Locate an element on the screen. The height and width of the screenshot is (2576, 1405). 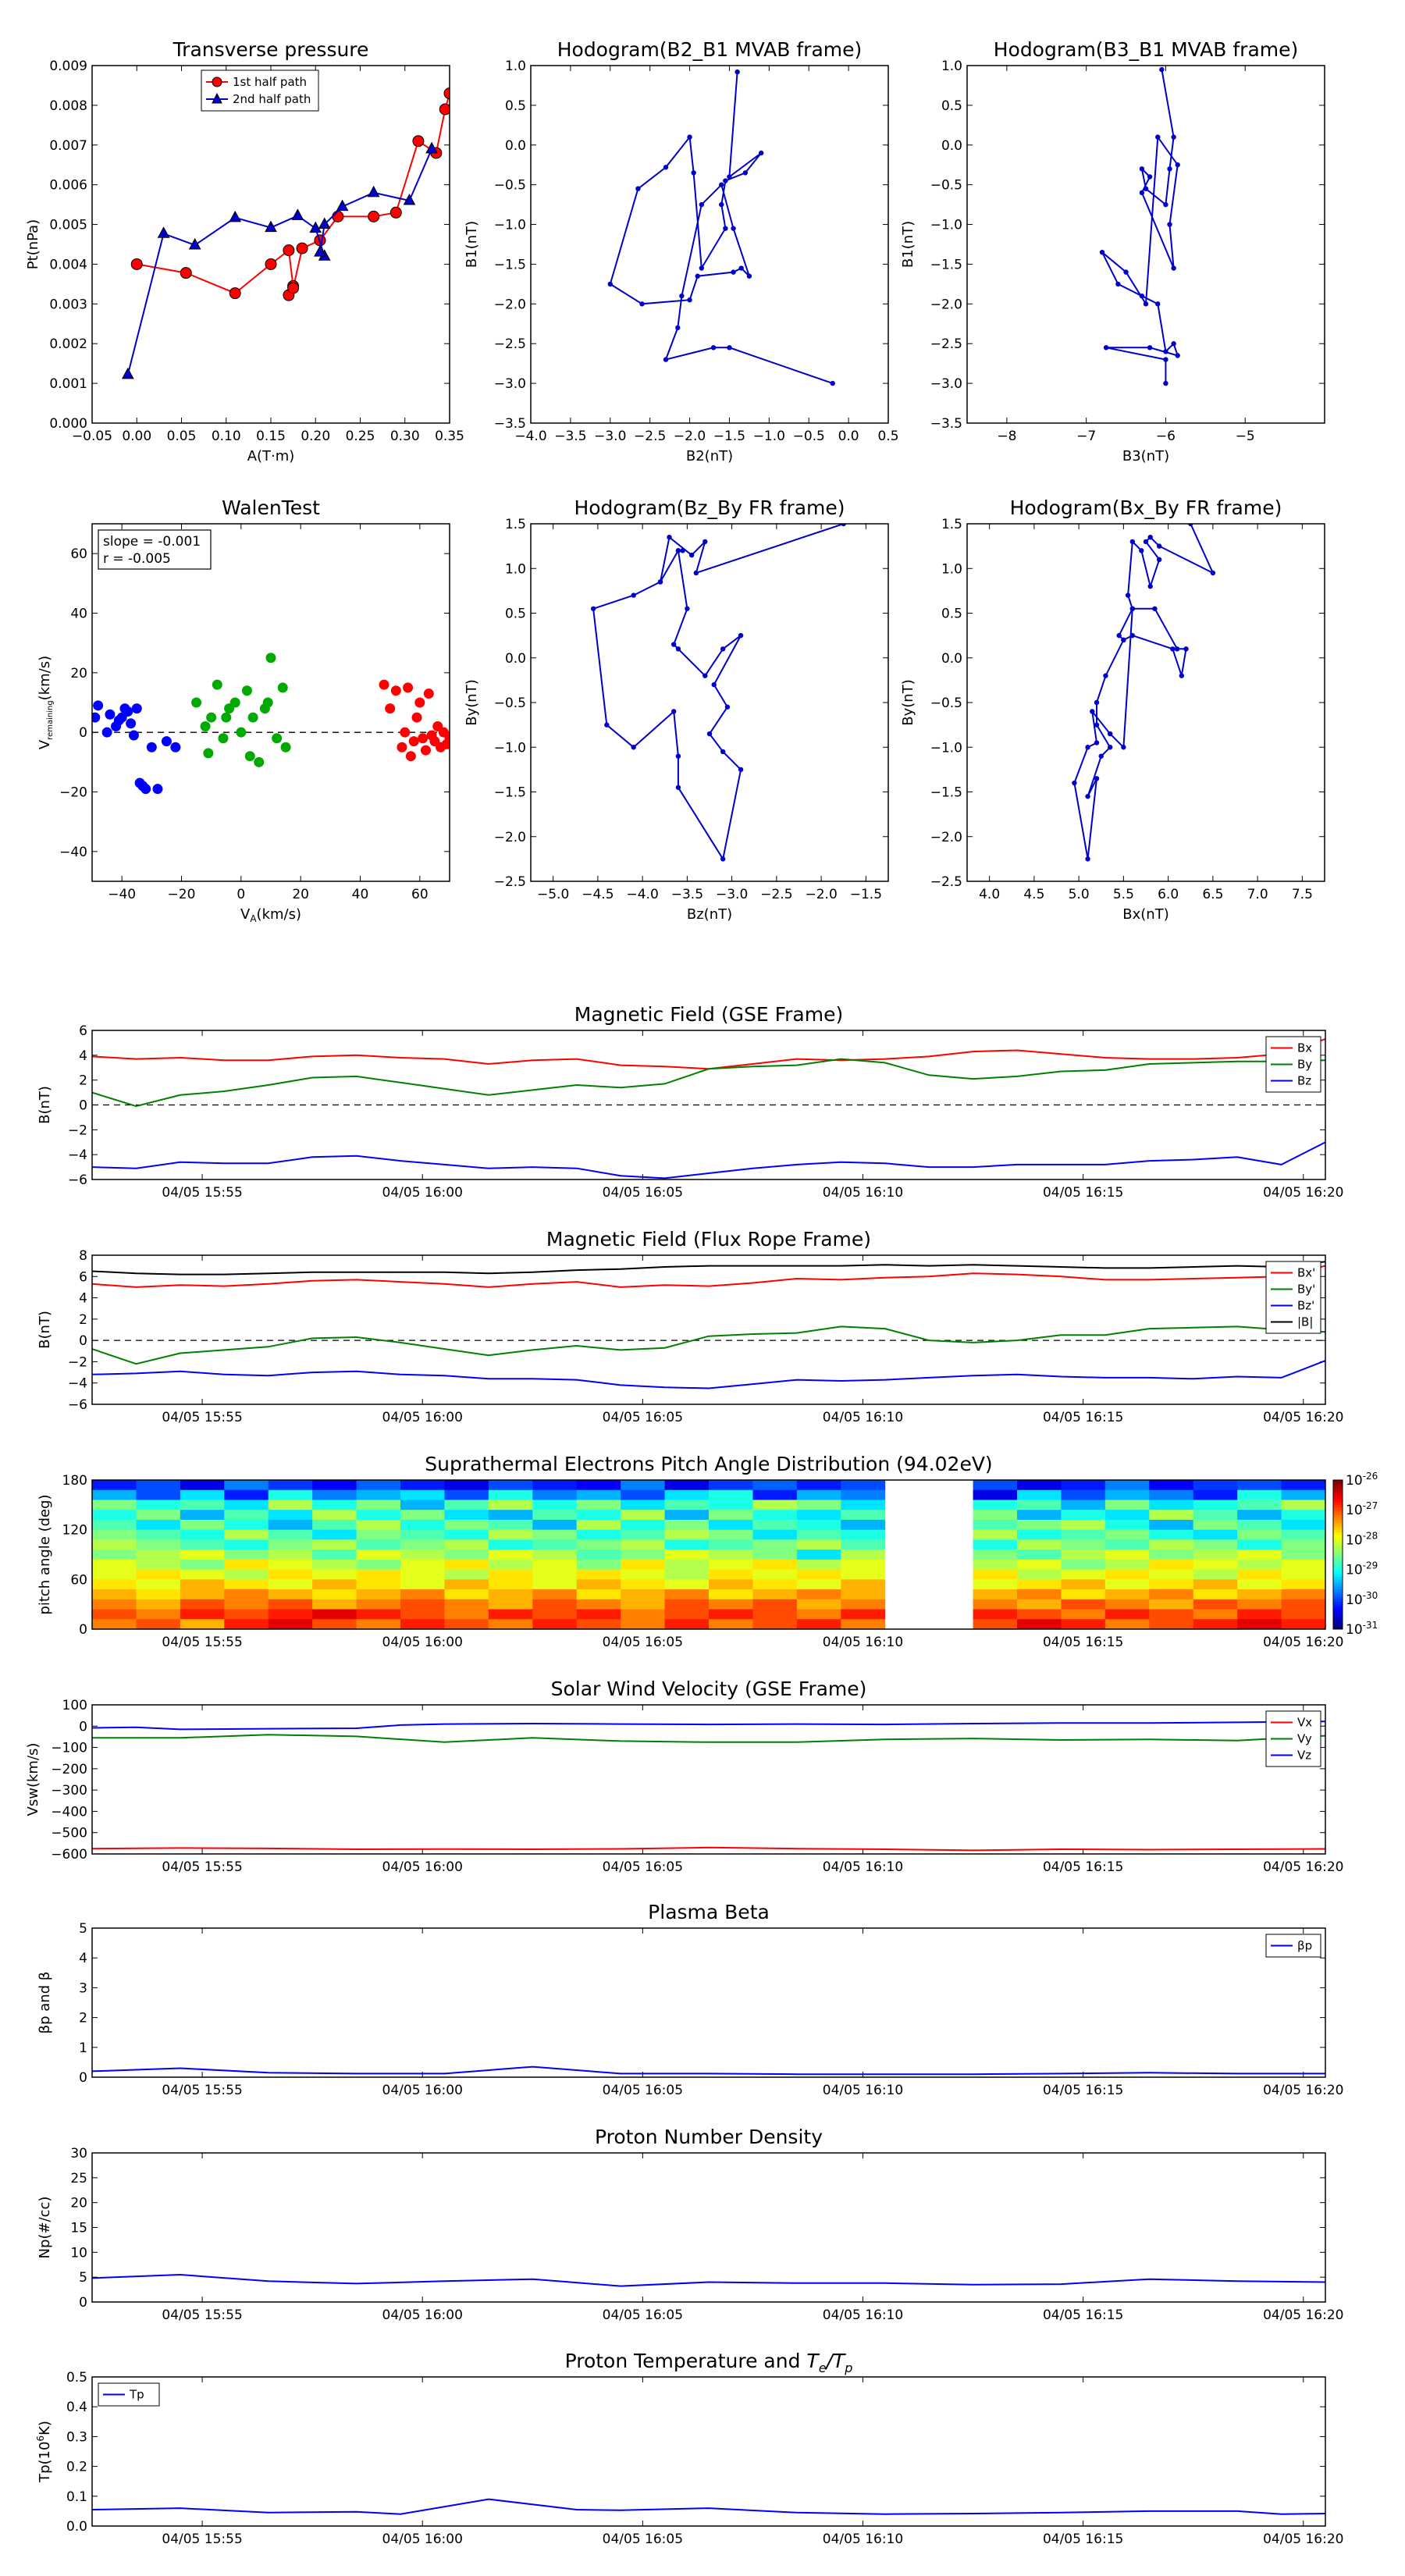
x-tick-label: 0 is located at coordinates (241, 894).